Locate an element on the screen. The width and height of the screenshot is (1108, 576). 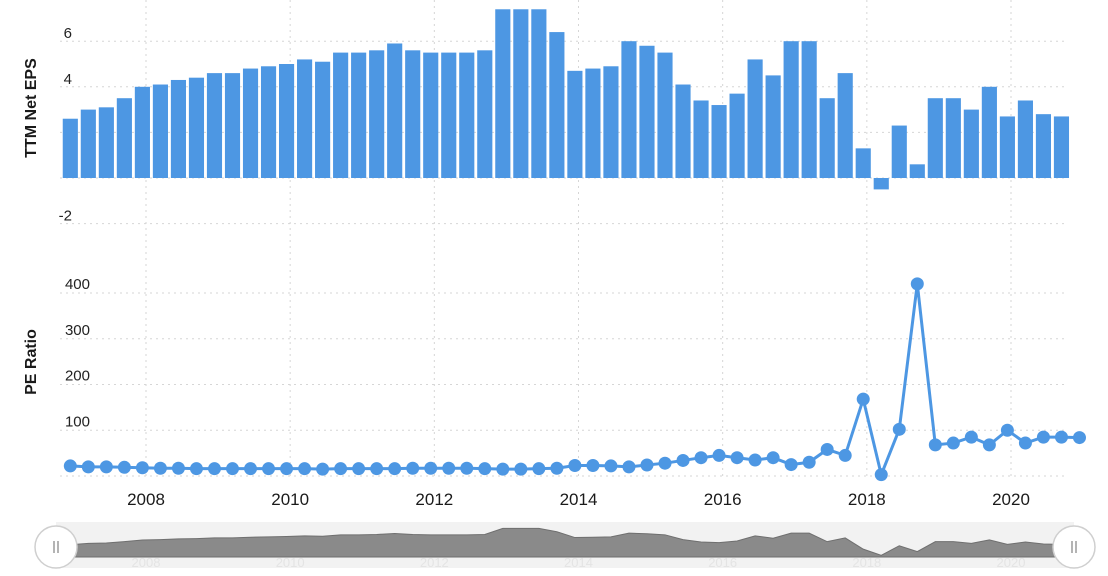
navigator-area is located at coordinates (565, 542).